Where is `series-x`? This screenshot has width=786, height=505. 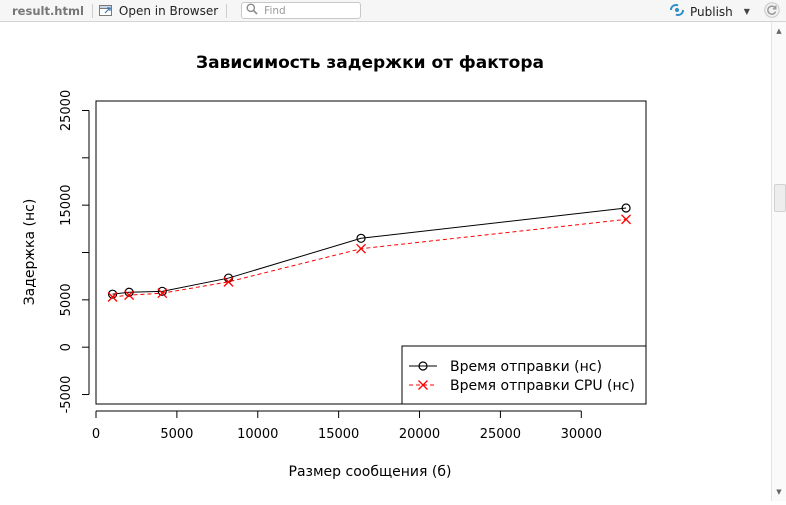 series-x is located at coordinates (369, 258).